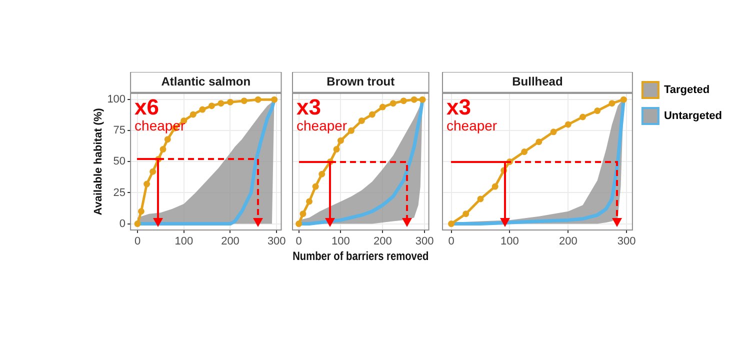 This screenshot has width=750, height=345. Describe the element at coordinates (119, 192) in the screenshot. I see `y-tick-label: 25` at that location.